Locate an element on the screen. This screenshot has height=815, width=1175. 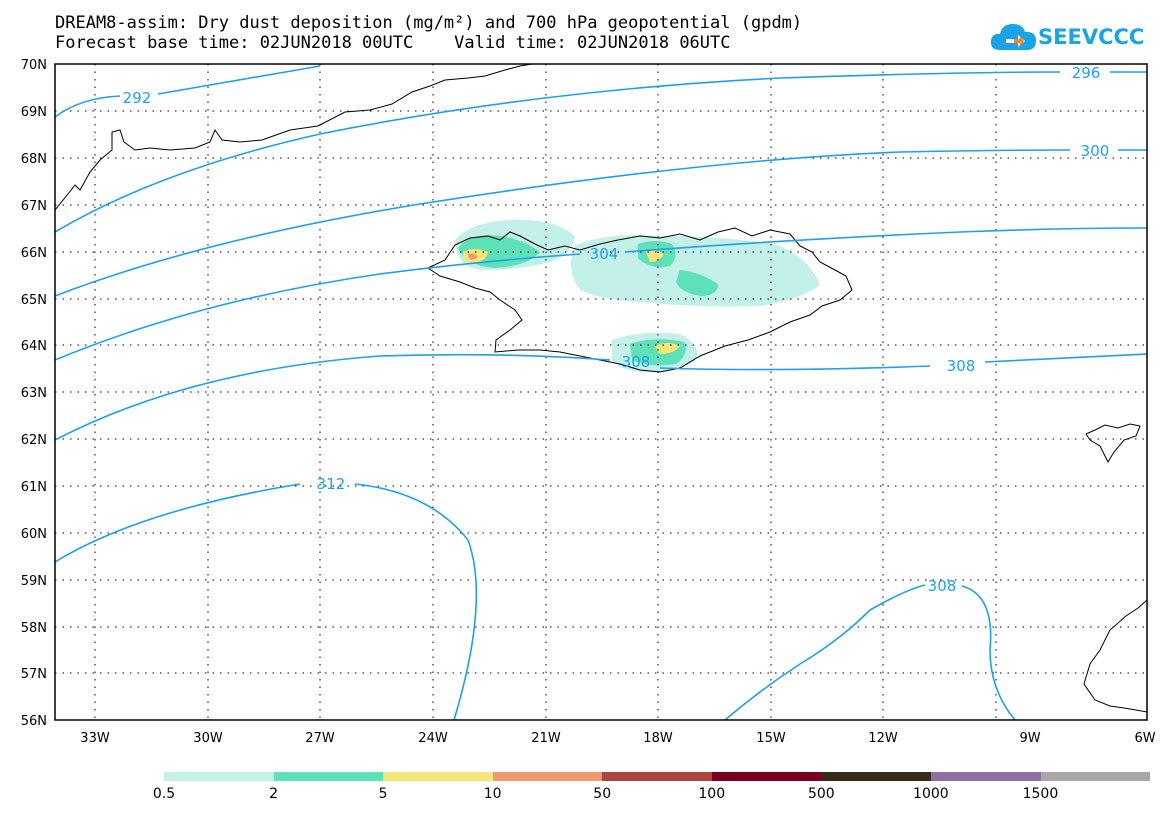
contour-label-296: 296 is located at coordinates (1086, 73).